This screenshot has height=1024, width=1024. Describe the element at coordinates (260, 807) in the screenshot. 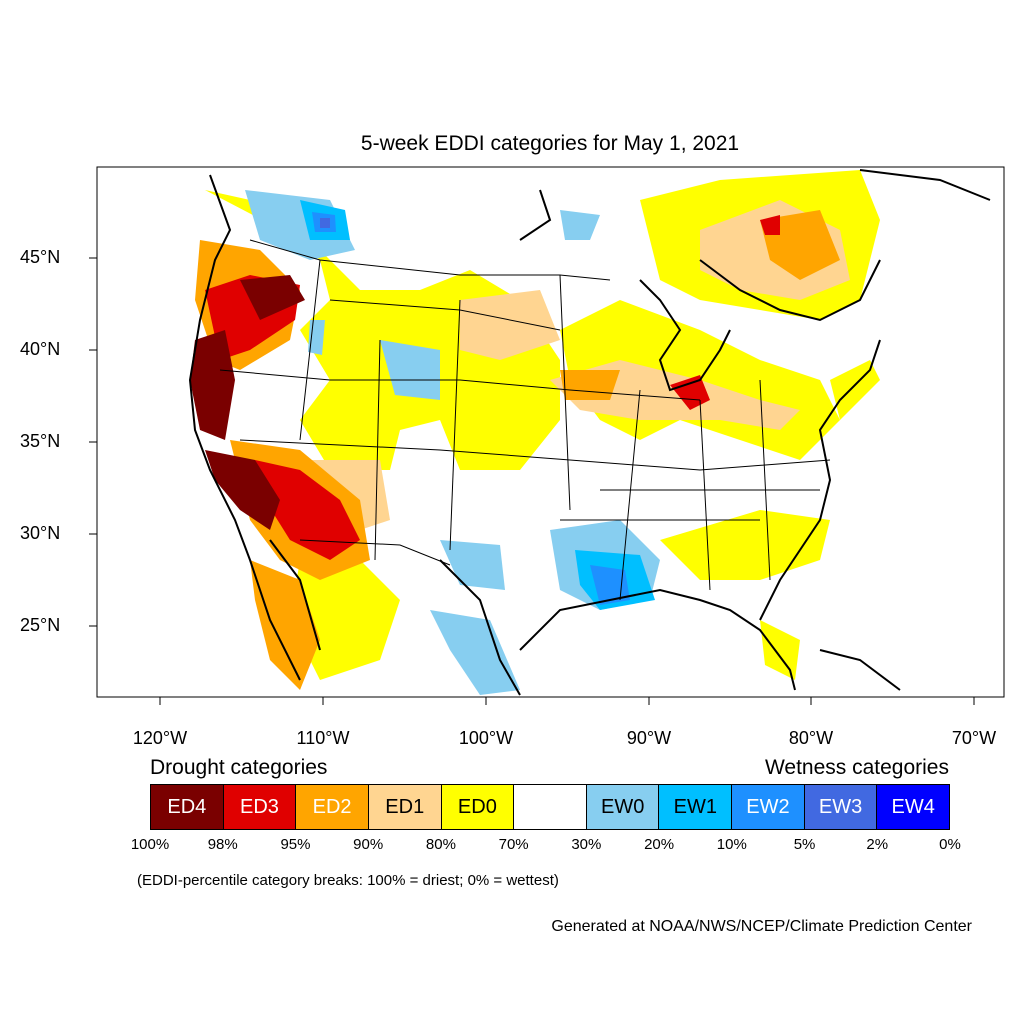

I see `legend-box: ED3` at that location.